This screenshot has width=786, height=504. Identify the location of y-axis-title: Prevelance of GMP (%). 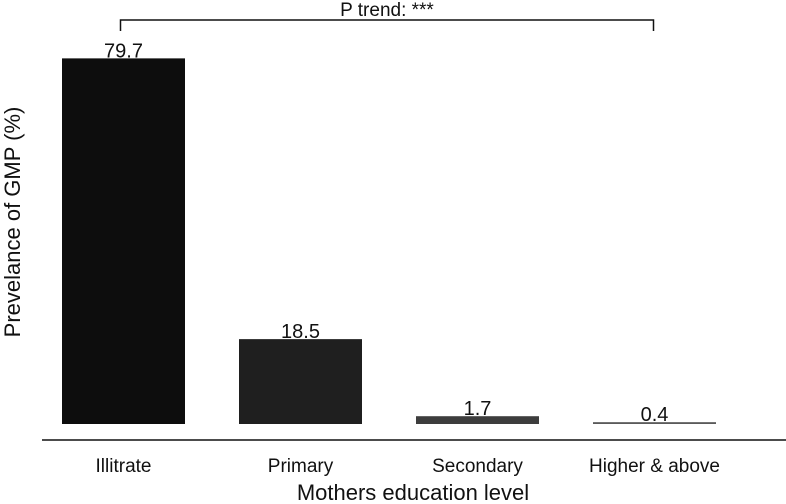
(12, 222).